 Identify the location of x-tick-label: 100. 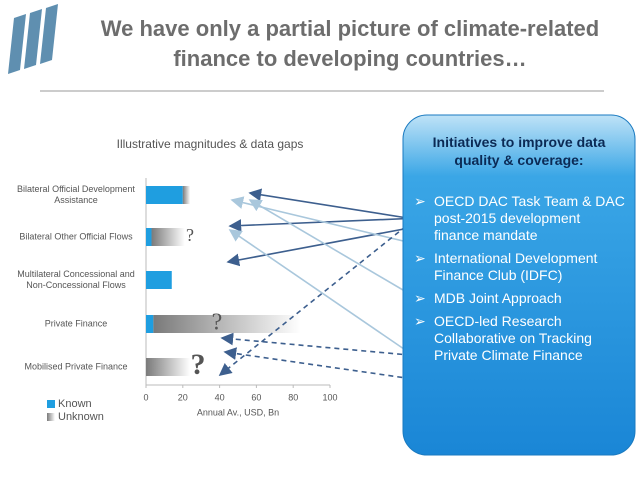
(329, 397).